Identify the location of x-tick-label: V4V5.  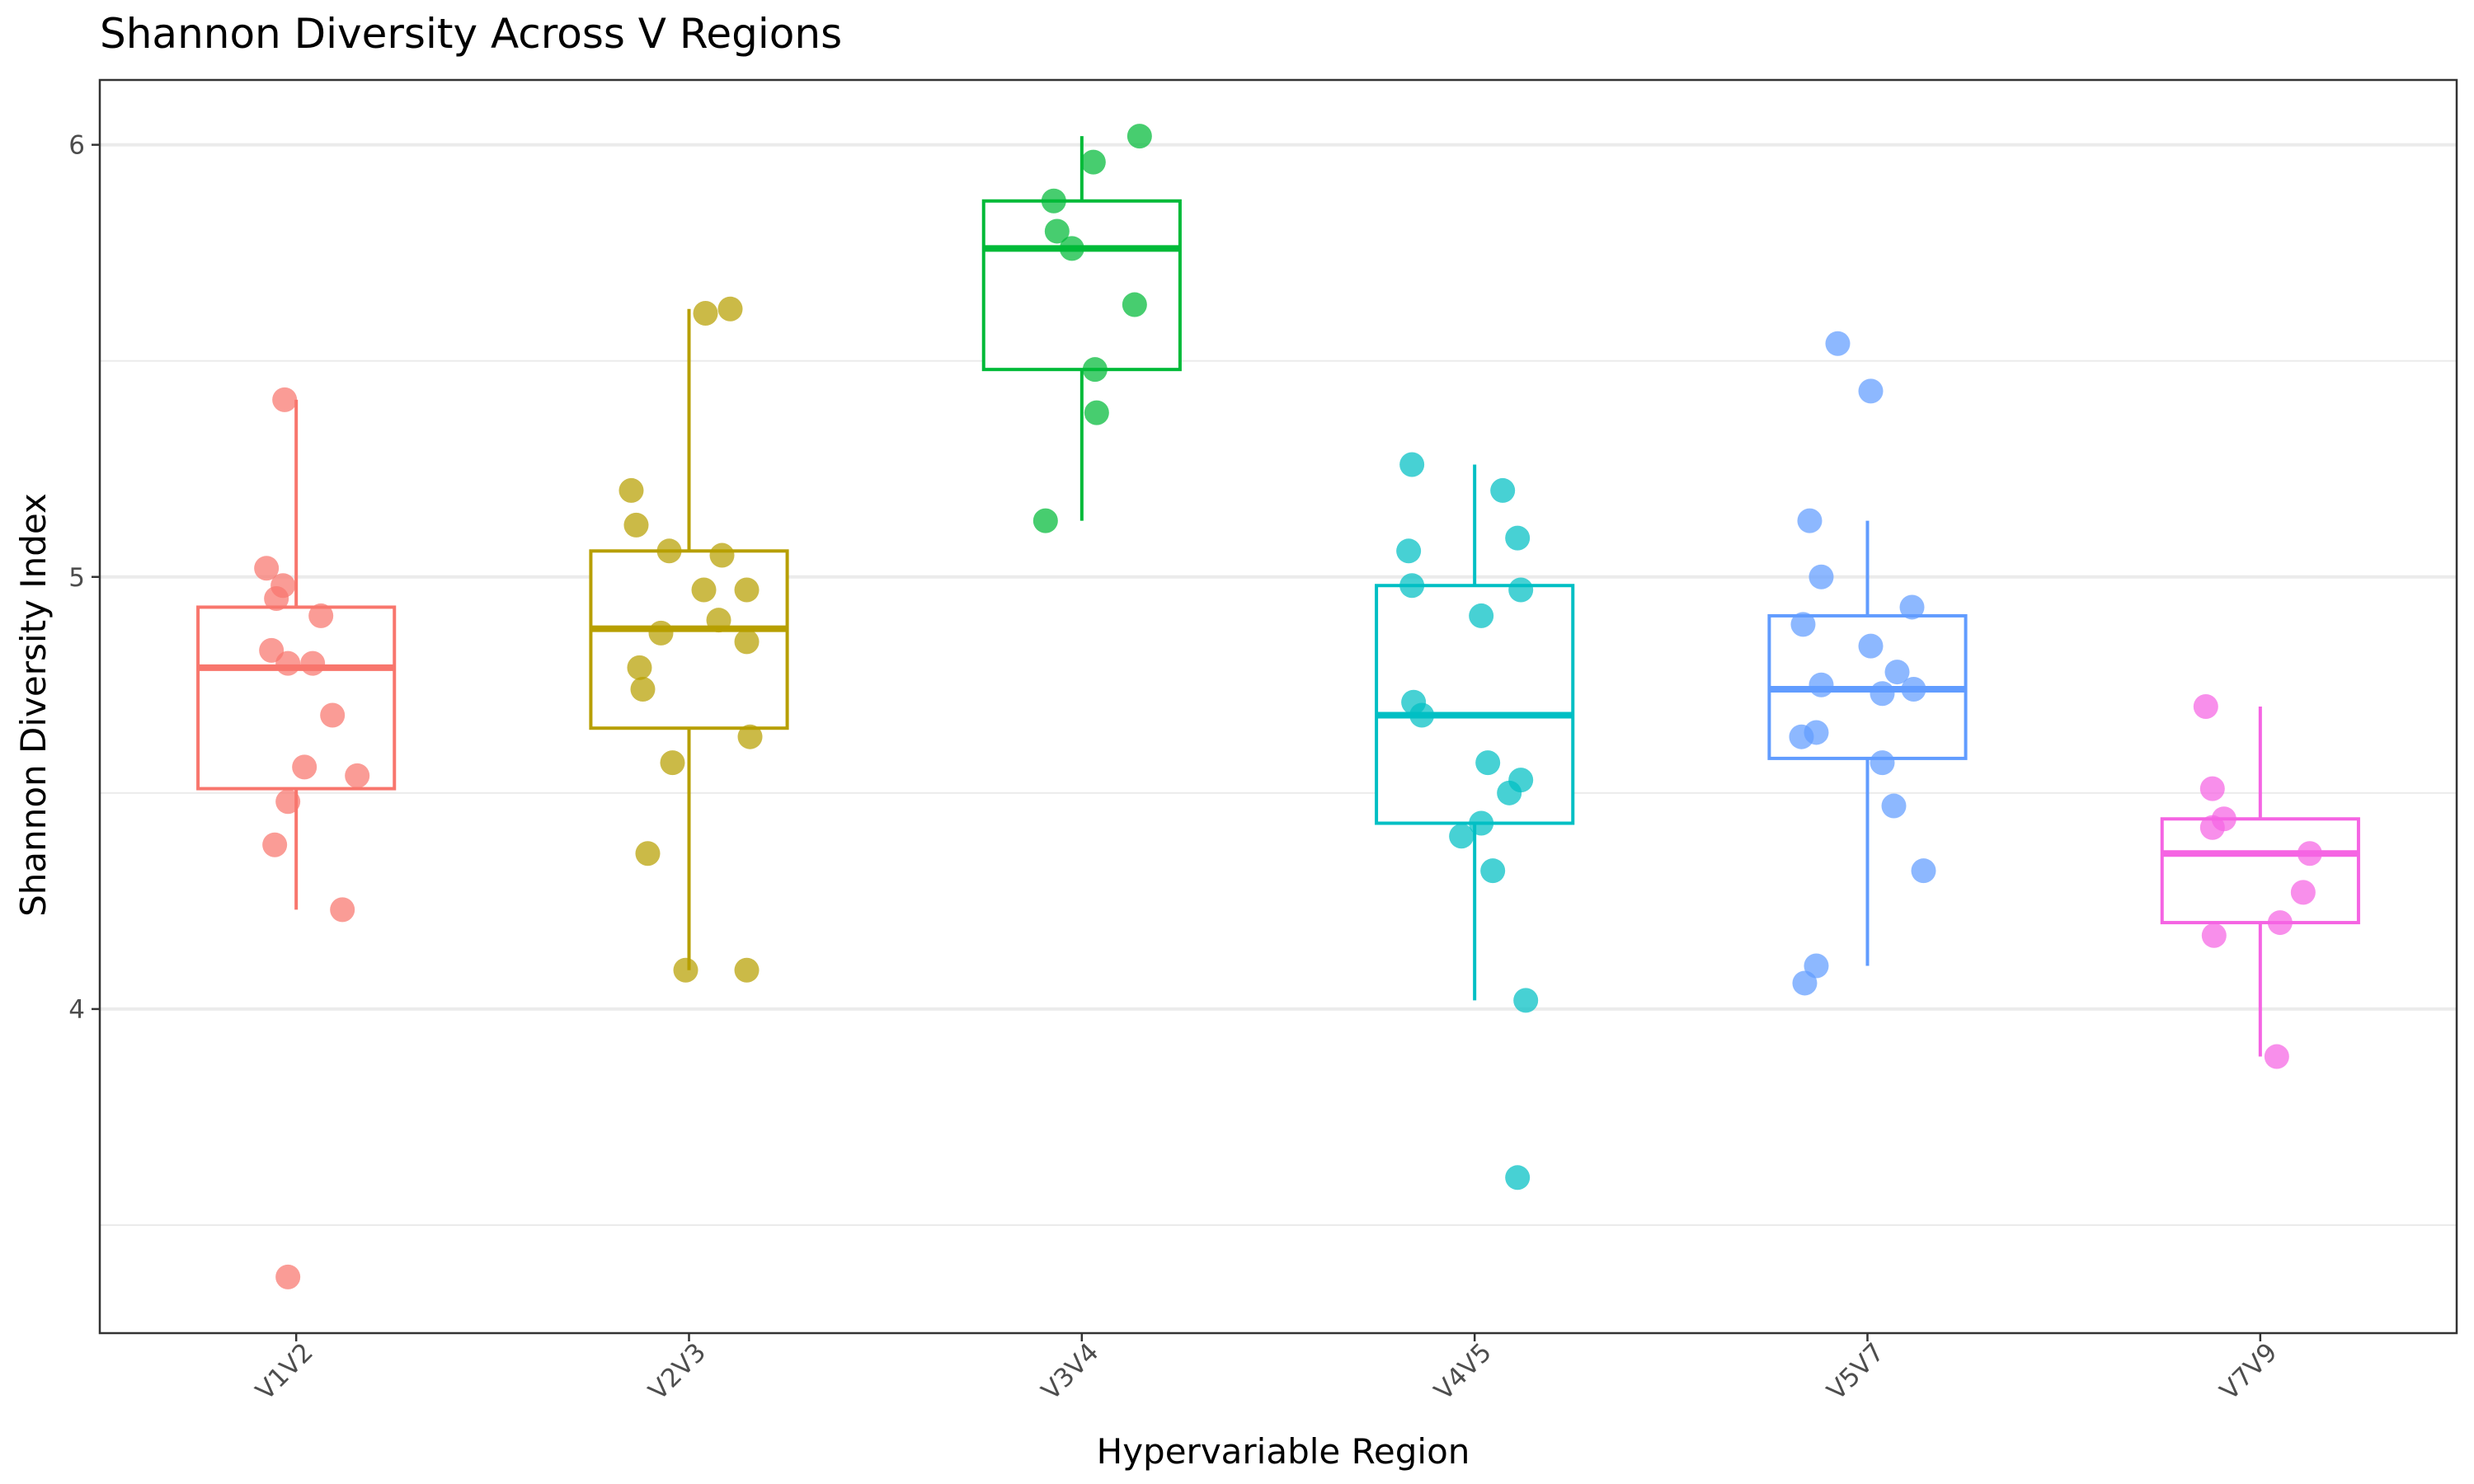
(1462, 1371).